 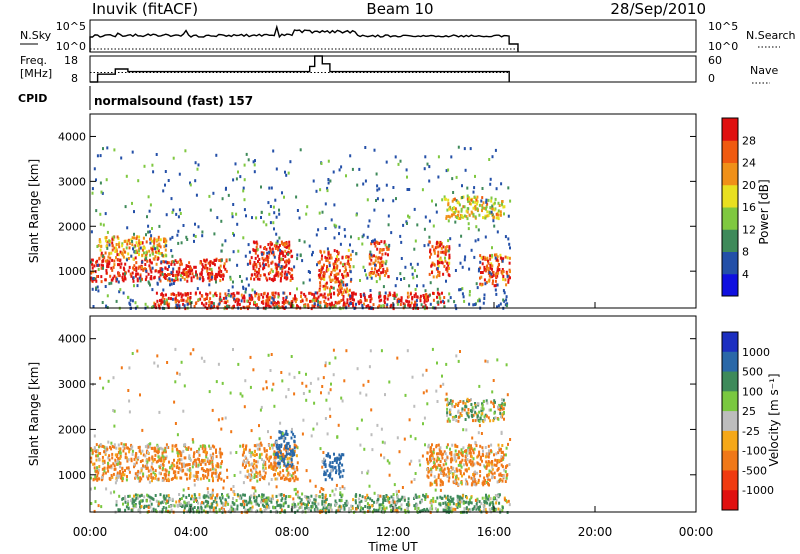 What do you see at coordinates (72, 271) in the screenshot?
I see `power-y-tick-label: 1000` at bounding box center [72, 271].